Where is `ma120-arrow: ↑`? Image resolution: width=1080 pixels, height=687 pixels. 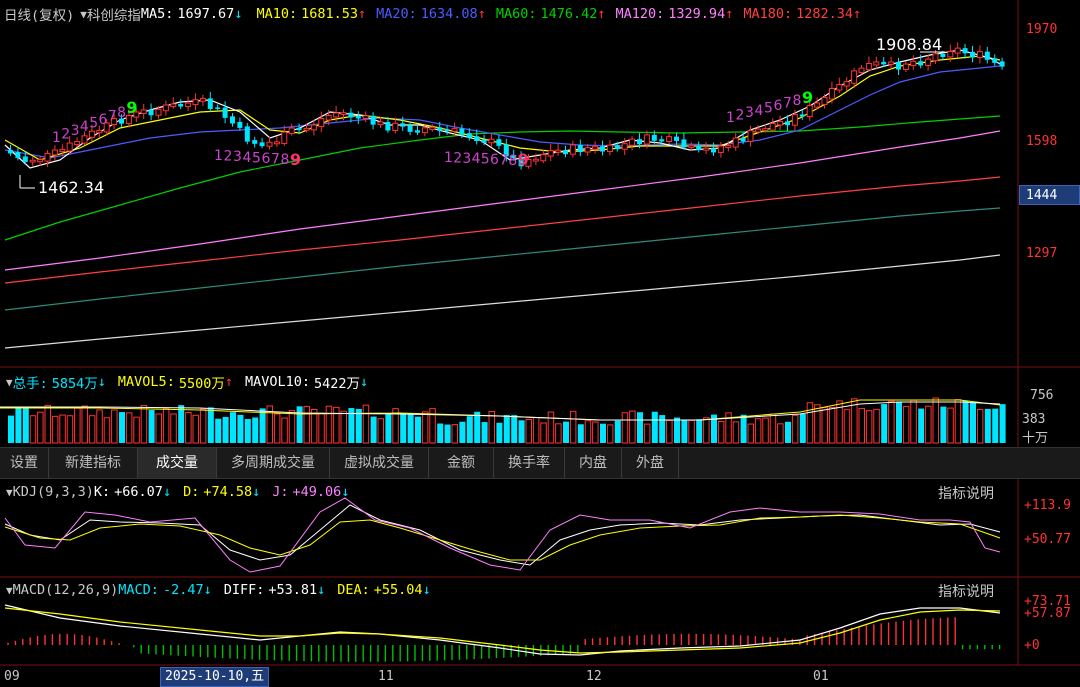
ma120-arrow: ↑ is located at coordinates (729, 14).